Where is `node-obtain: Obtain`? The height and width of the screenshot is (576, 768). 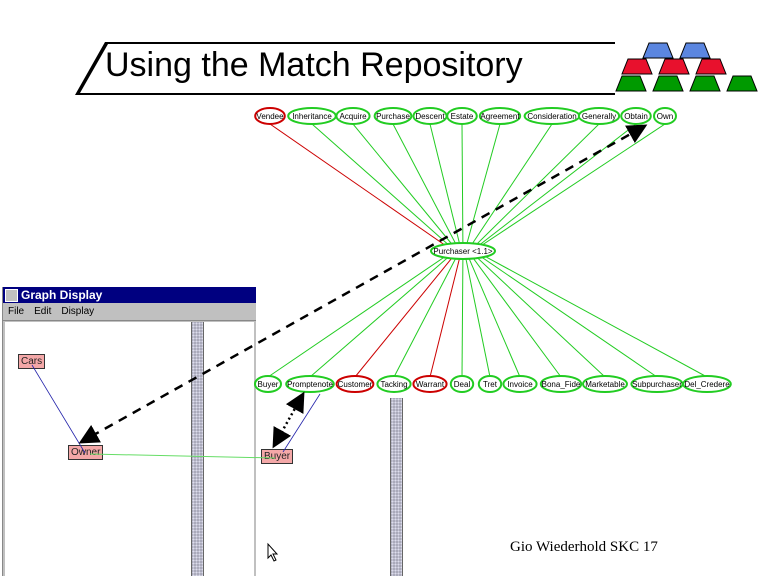
node-obtain: Obtain is located at coordinates (636, 116).